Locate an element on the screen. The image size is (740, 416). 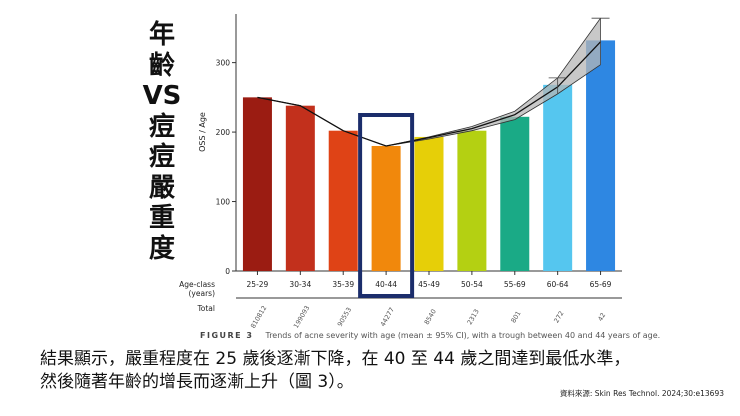
side-title-char: VS is located at coordinates (162, 96).